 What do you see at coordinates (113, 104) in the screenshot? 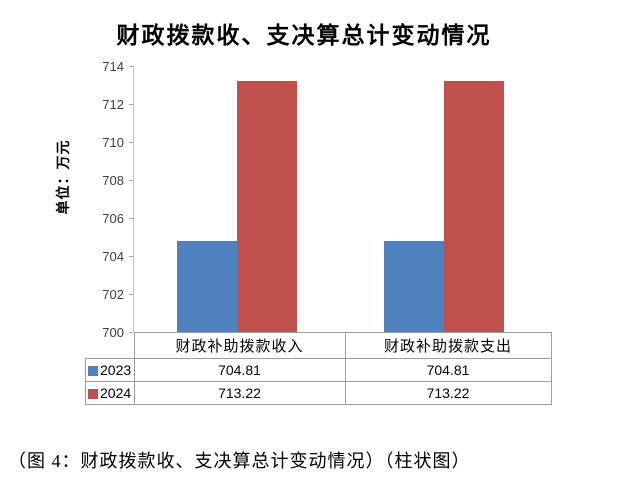
I see `y-tick-label: 712` at bounding box center [113, 104].